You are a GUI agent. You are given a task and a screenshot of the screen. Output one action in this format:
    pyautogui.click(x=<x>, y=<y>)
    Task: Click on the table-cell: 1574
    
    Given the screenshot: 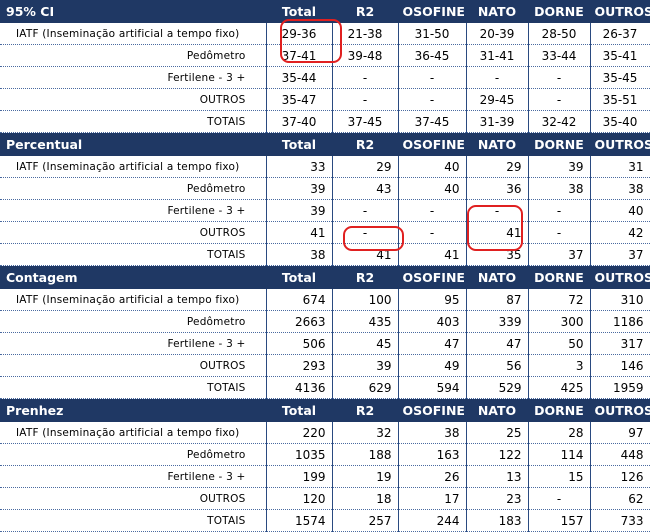 What is the action you would take?
    pyautogui.click(x=299, y=520)
    